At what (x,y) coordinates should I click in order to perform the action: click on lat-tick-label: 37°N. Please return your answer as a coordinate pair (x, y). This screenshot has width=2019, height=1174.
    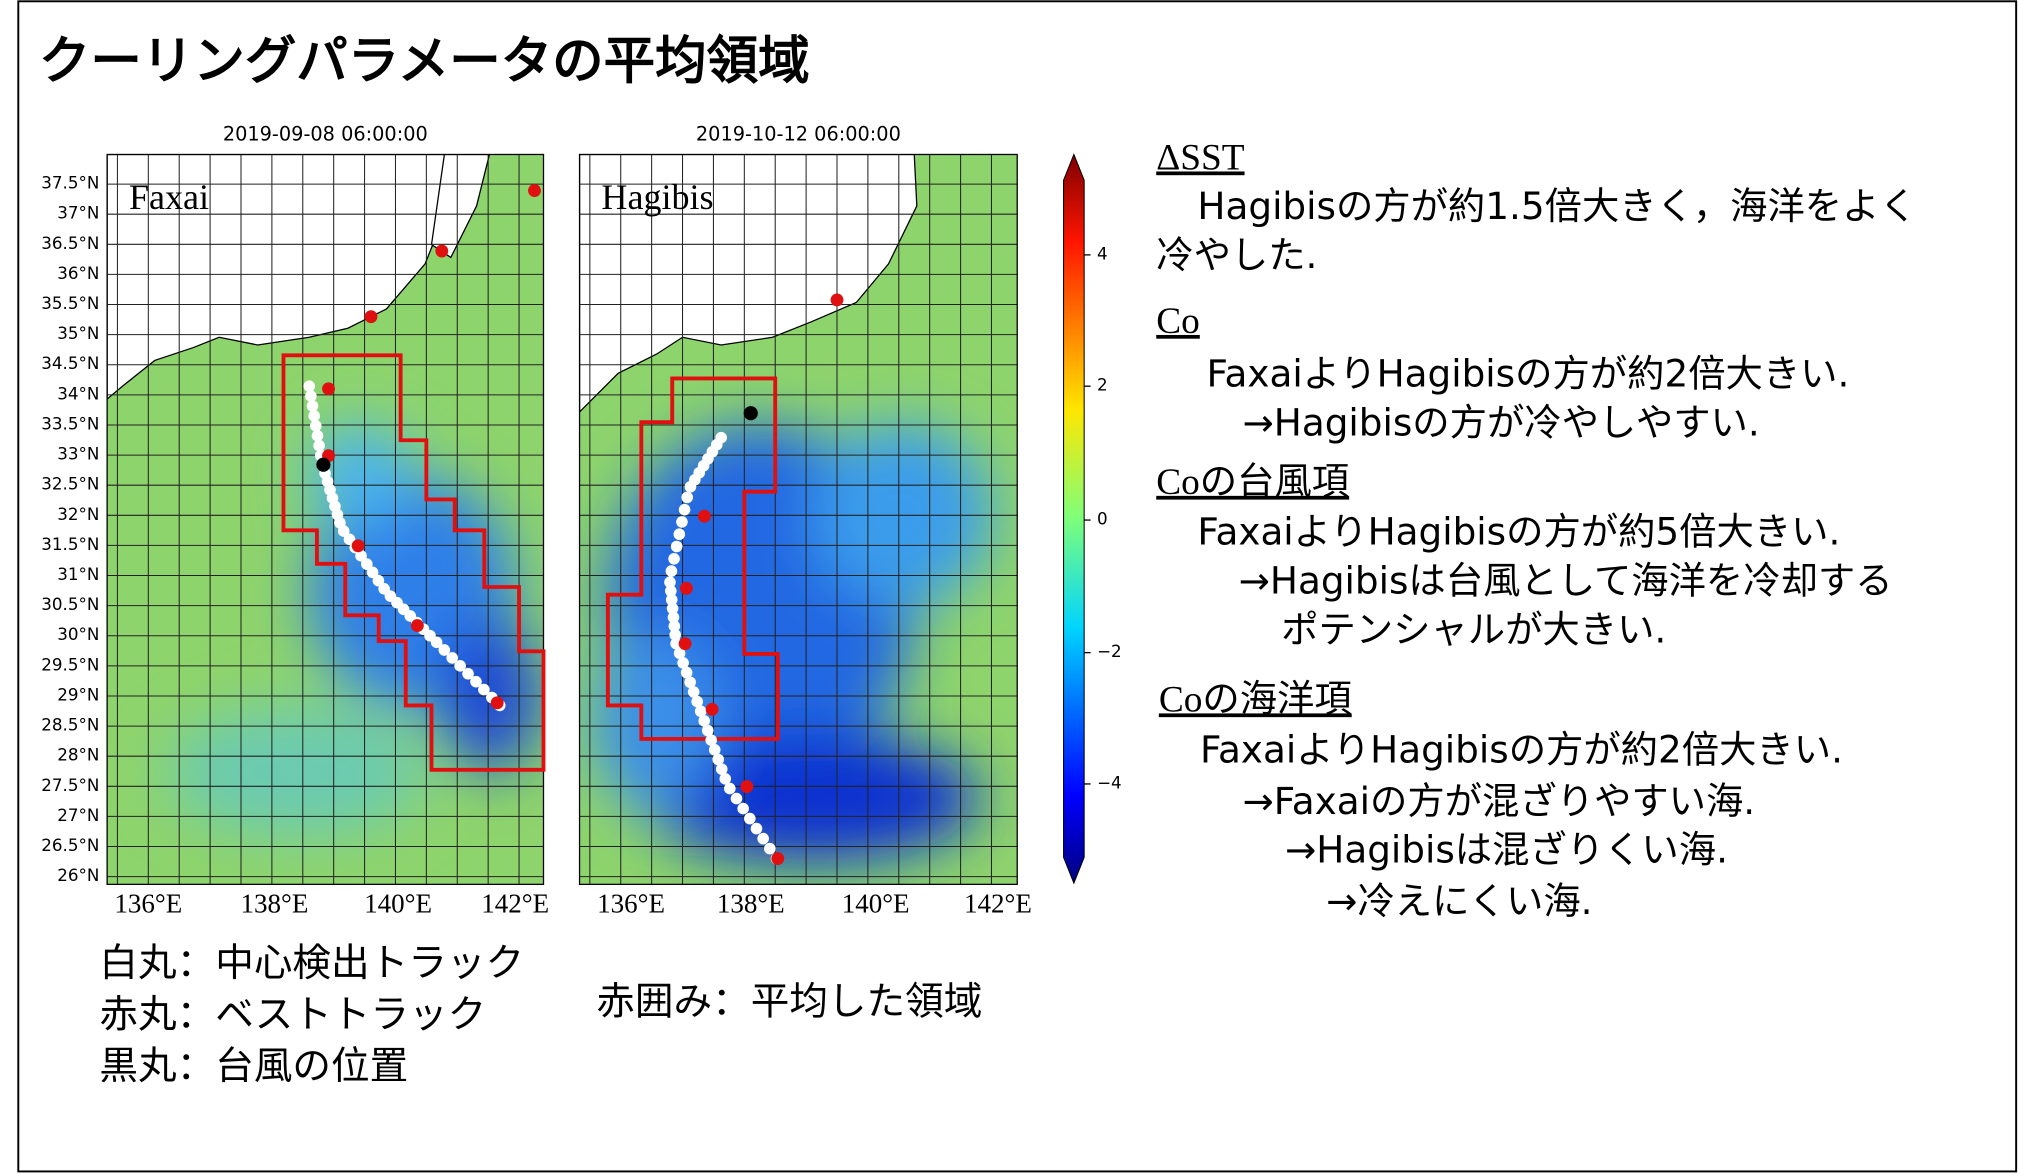
    Looking at the image, I should click on (78, 213).